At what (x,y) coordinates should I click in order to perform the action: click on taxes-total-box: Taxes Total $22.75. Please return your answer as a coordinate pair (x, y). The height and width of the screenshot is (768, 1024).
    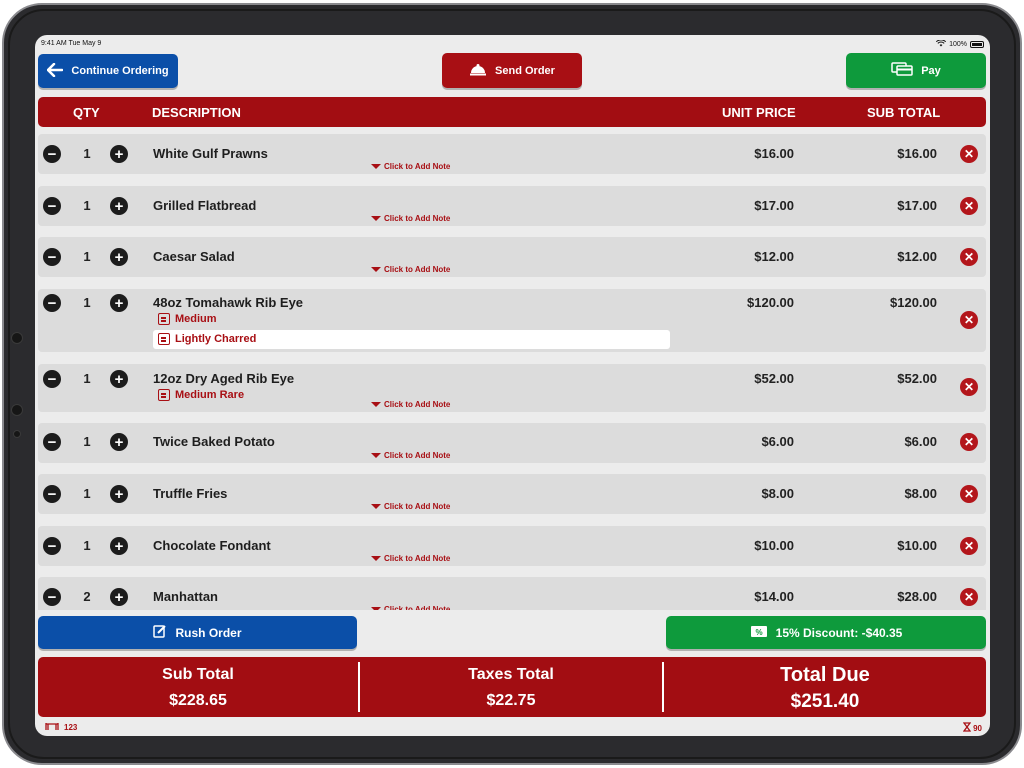
    Looking at the image, I should click on (511, 687).